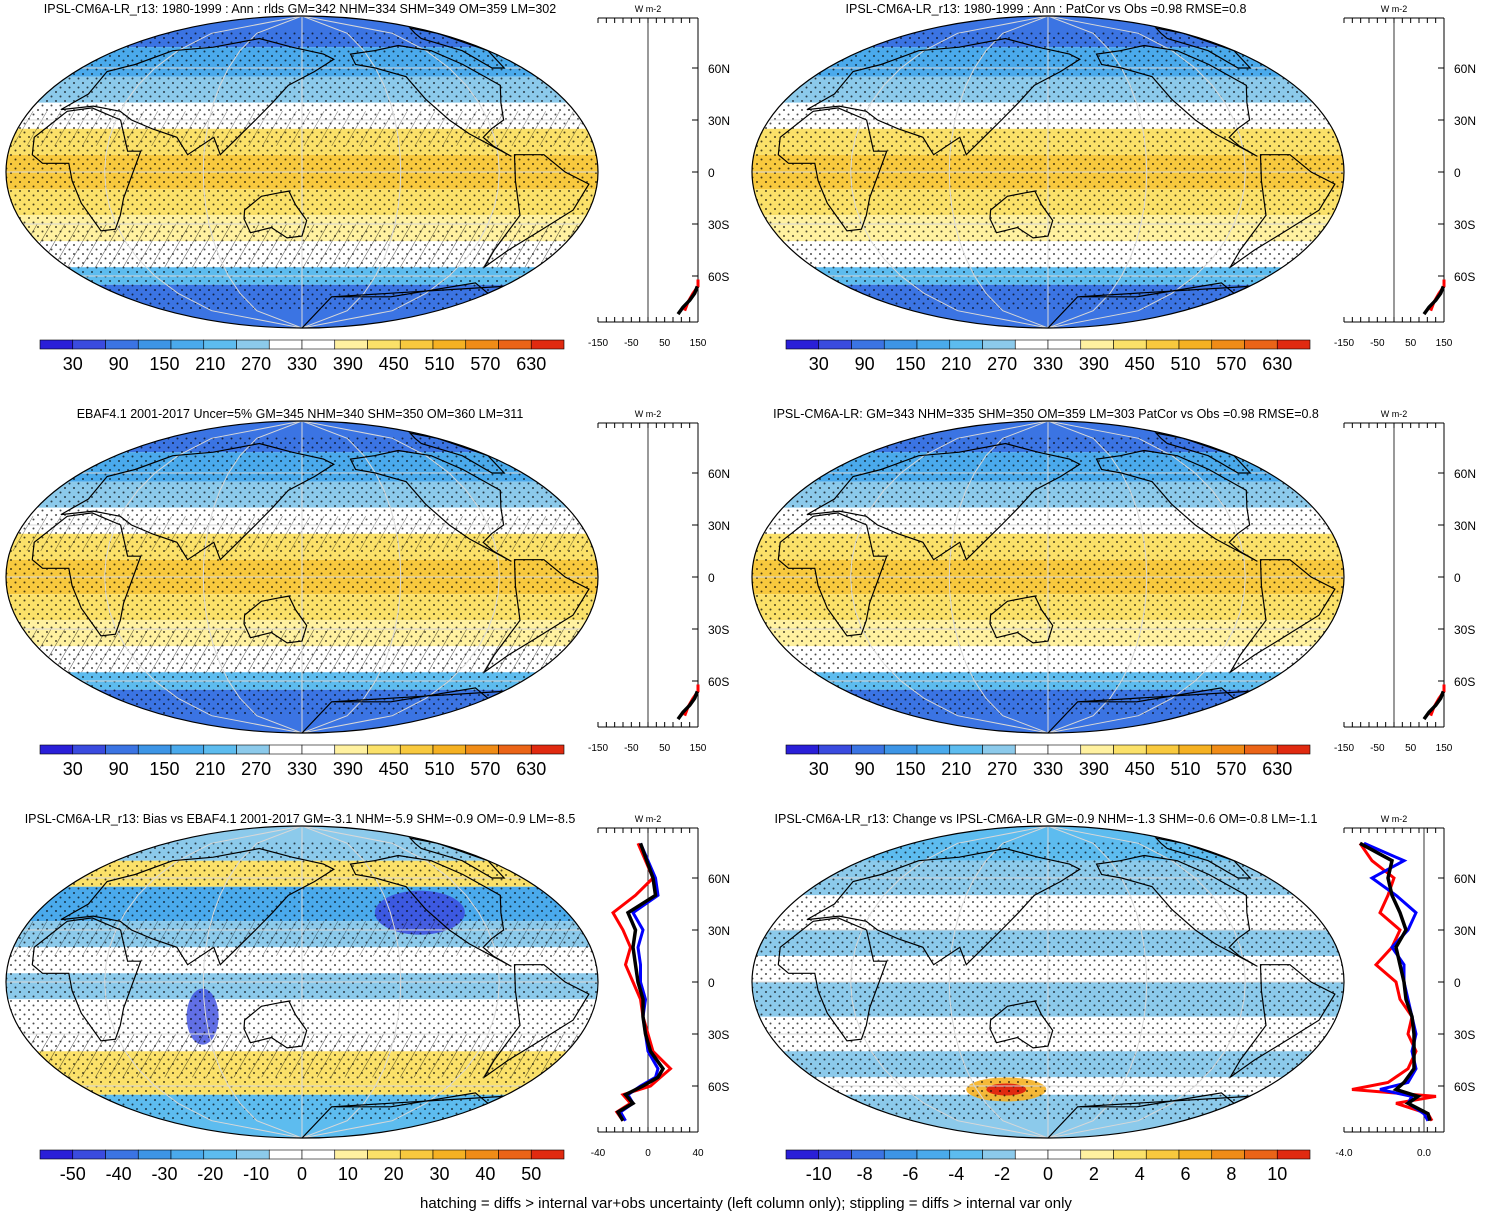 This screenshot has height=1215, width=1492. I want to click on profile-x-label: 0.0, so click(1424, 1153).